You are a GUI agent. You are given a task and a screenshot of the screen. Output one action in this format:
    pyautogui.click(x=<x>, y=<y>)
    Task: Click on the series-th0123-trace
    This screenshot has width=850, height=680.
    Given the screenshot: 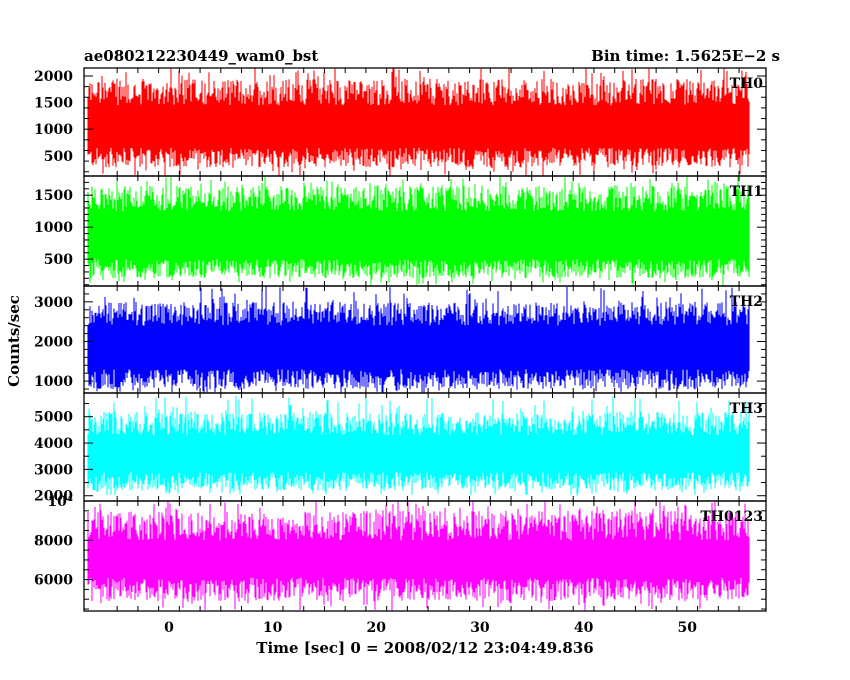 What is the action you would take?
    pyautogui.click(x=418, y=556)
    